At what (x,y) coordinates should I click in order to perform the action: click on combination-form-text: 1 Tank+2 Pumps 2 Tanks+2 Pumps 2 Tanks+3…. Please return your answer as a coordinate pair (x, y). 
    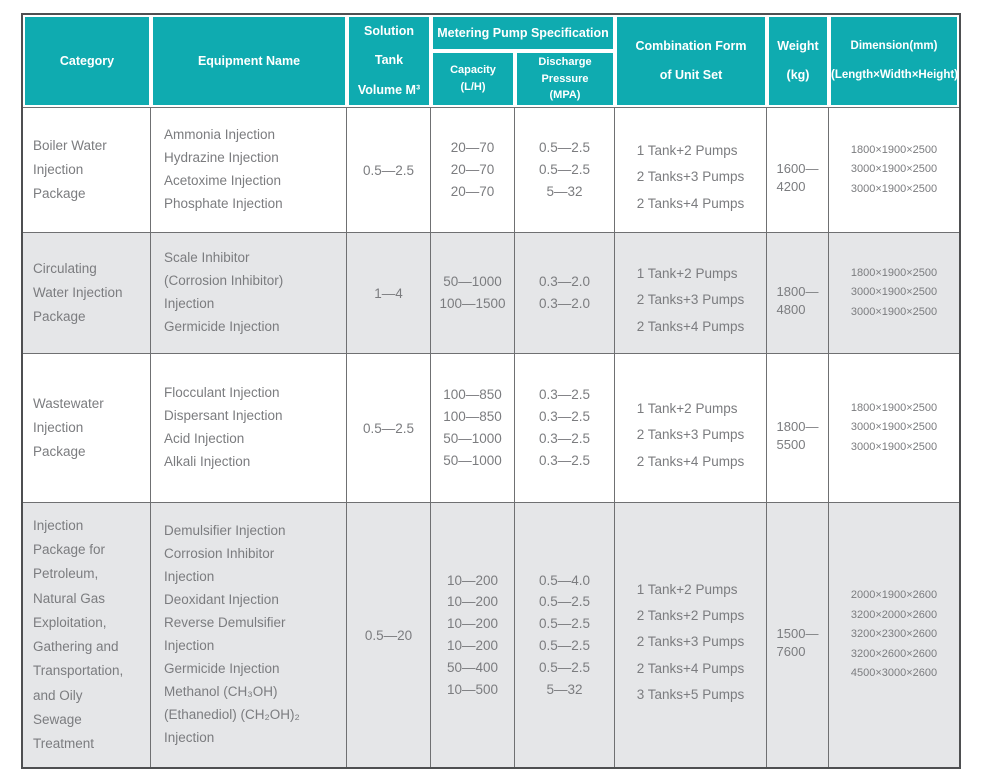
    Looking at the image, I should click on (690, 642).